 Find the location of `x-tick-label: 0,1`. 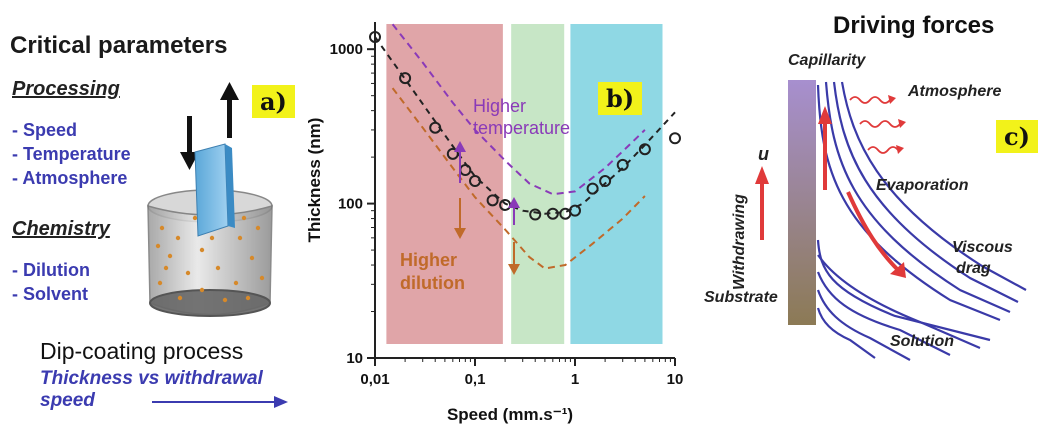

x-tick-label: 0,1 is located at coordinates (475, 379).